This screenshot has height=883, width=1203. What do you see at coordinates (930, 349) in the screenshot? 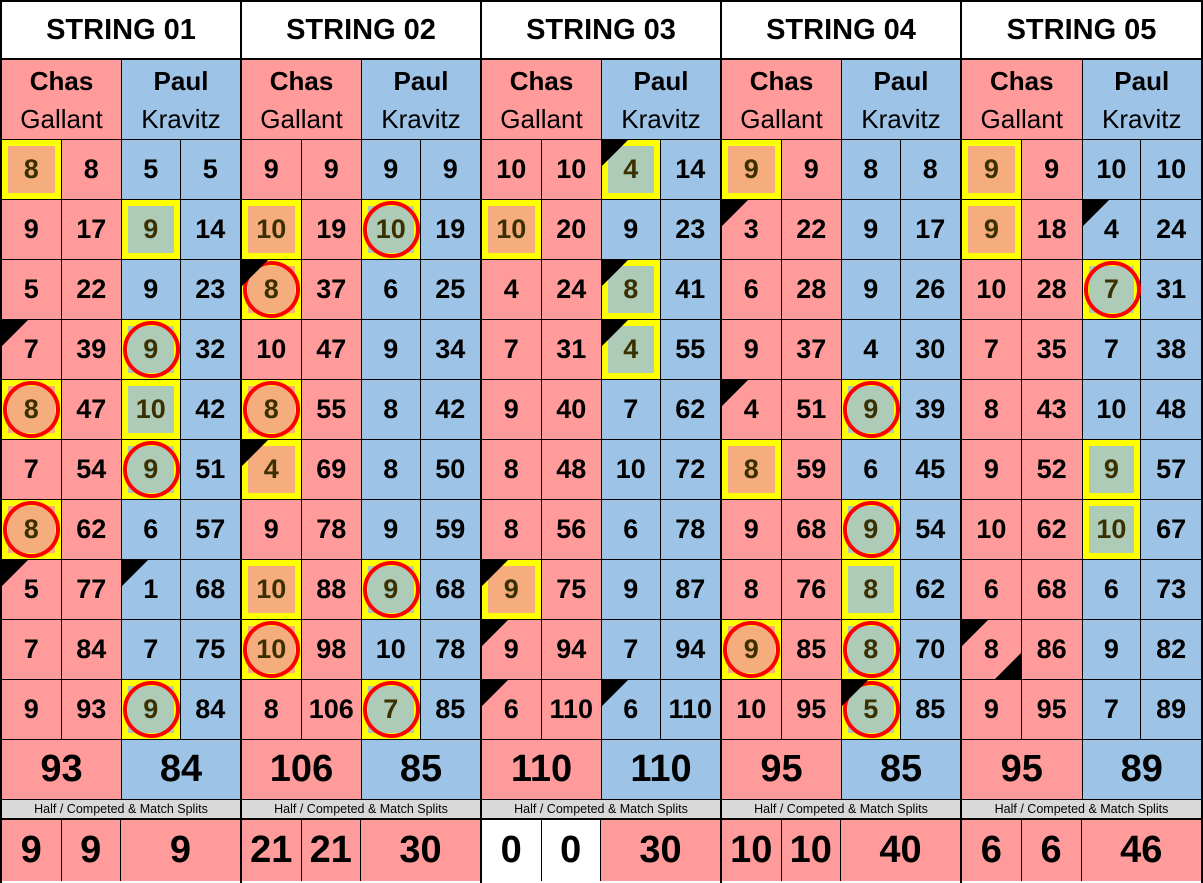
I see `paul-running-total: 30` at bounding box center [930, 349].